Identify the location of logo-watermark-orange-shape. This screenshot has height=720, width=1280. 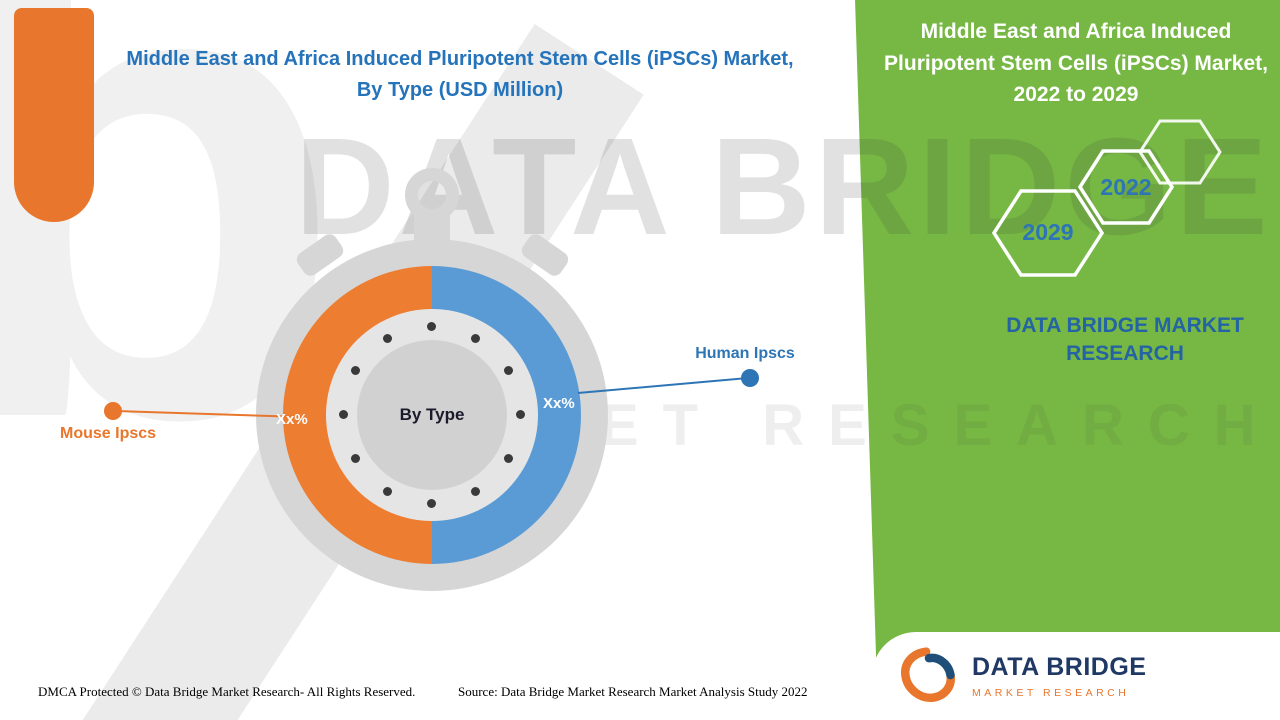
(54, 115).